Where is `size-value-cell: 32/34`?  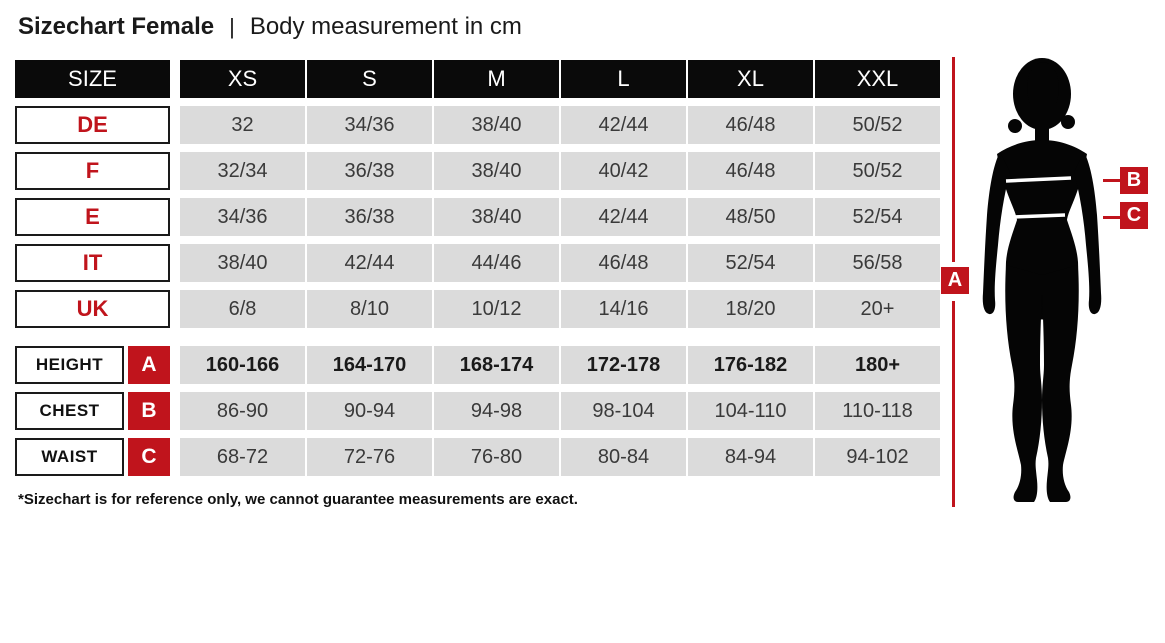
size-value-cell: 32/34 is located at coordinates (242, 171).